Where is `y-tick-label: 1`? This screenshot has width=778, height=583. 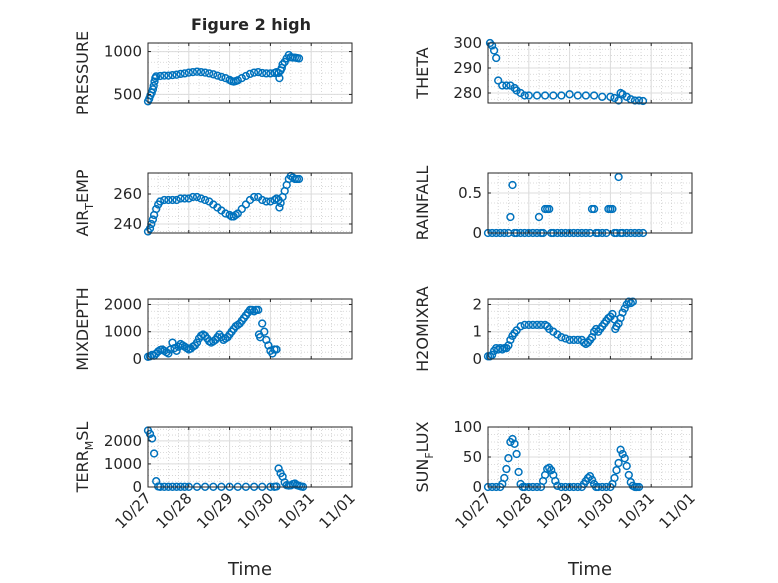
y-tick-label: 1 is located at coordinates (477, 332).